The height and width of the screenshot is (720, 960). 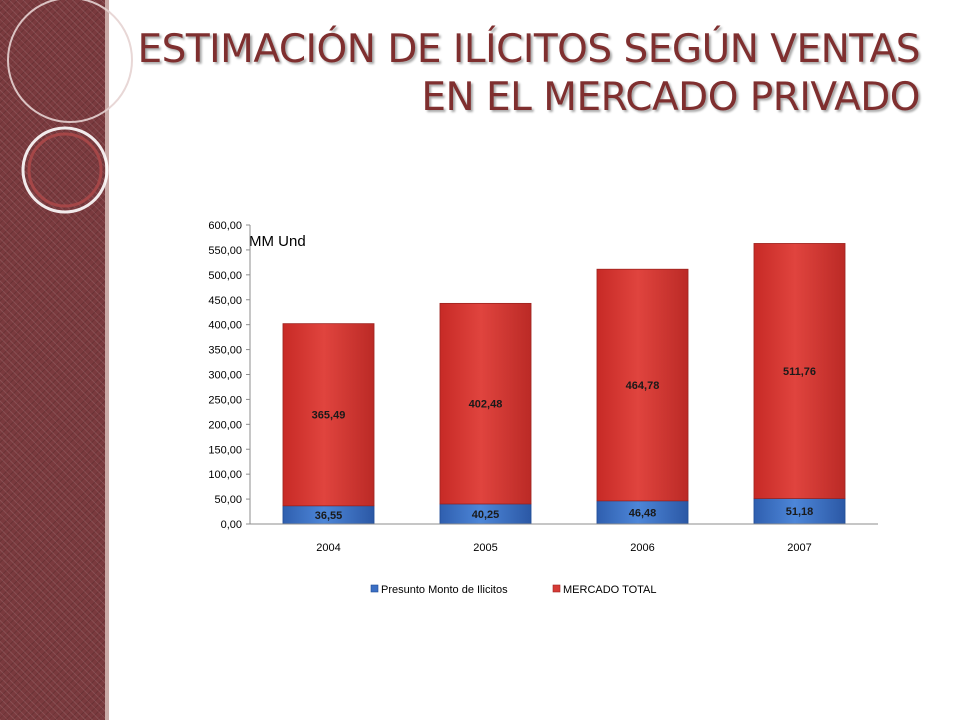 I want to click on ring-medium, so click(x=65, y=170).